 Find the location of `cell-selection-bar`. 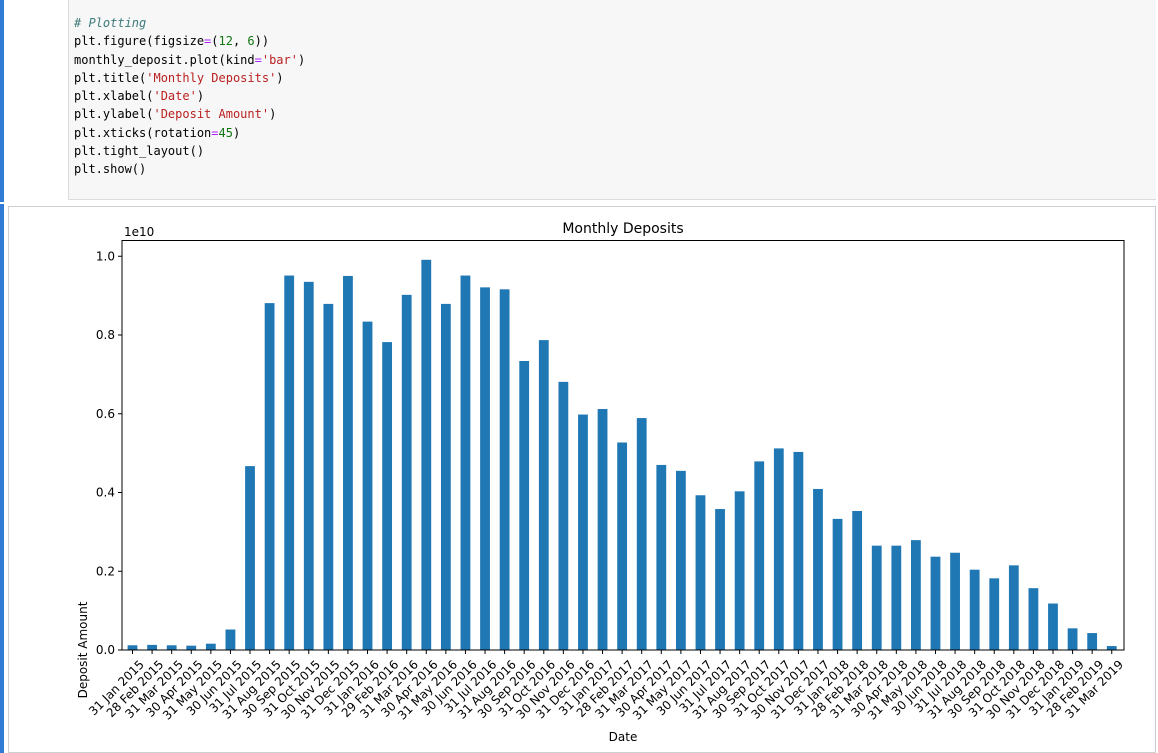

cell-selection-bar is located at coordinates (2, 101).